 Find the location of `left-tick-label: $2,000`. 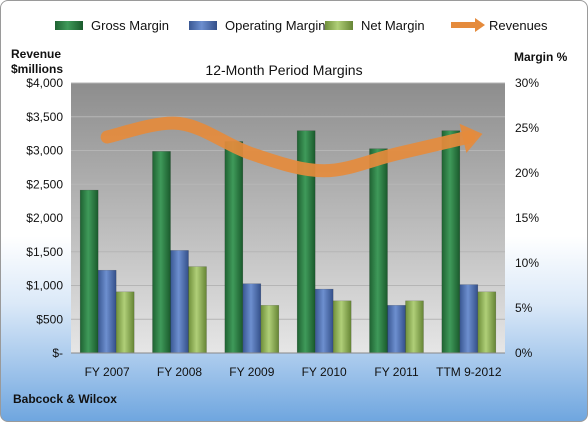

left-tick-label: $2,000 is located at coordinates (44, 218).